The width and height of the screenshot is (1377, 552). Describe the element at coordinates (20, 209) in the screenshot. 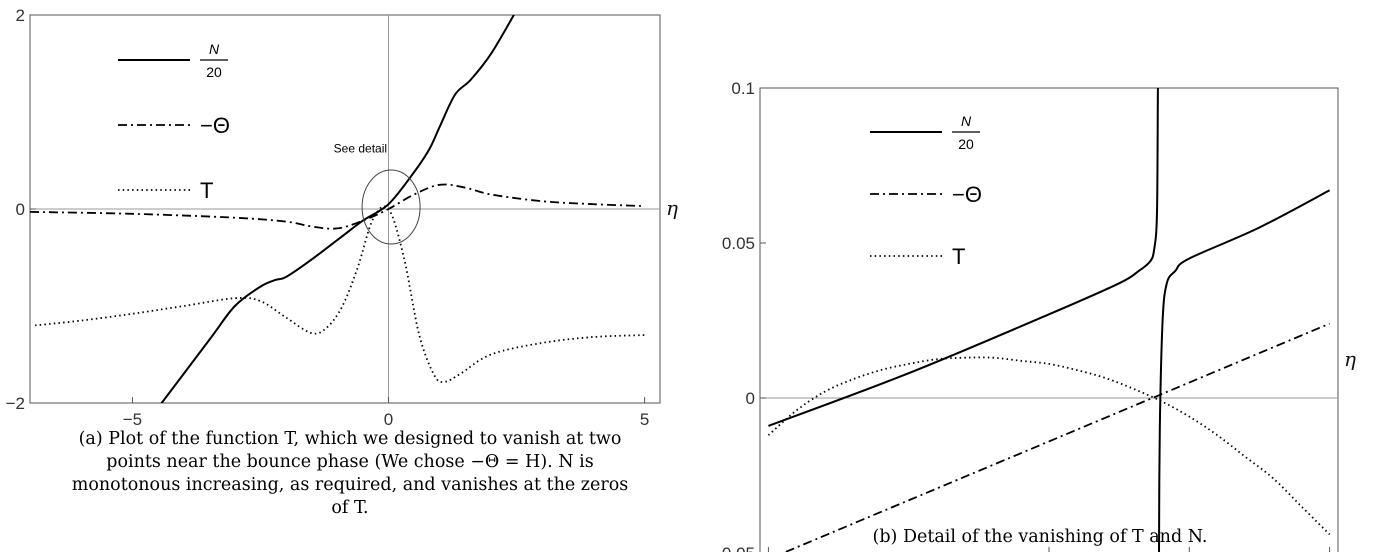

I see `plot-a-y-tick-label: 0` at that location.